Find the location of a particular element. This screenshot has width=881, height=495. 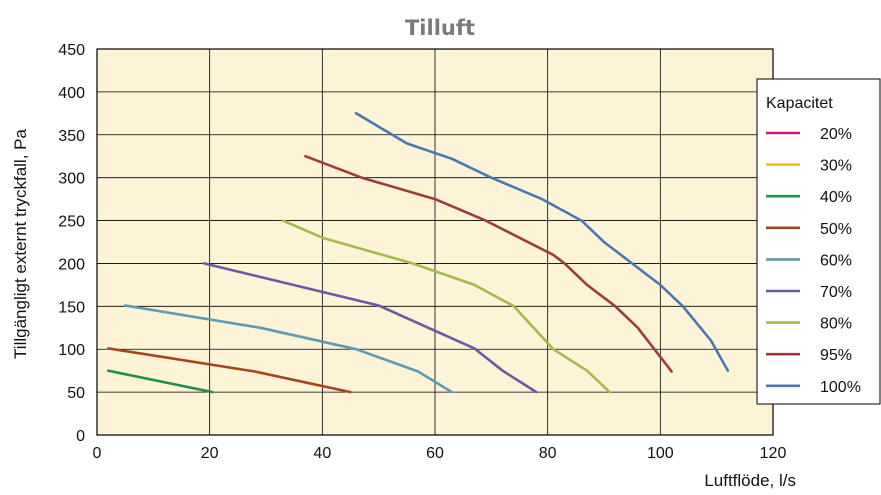

legend-item-label: 60% is located at coordinates (836, 260).